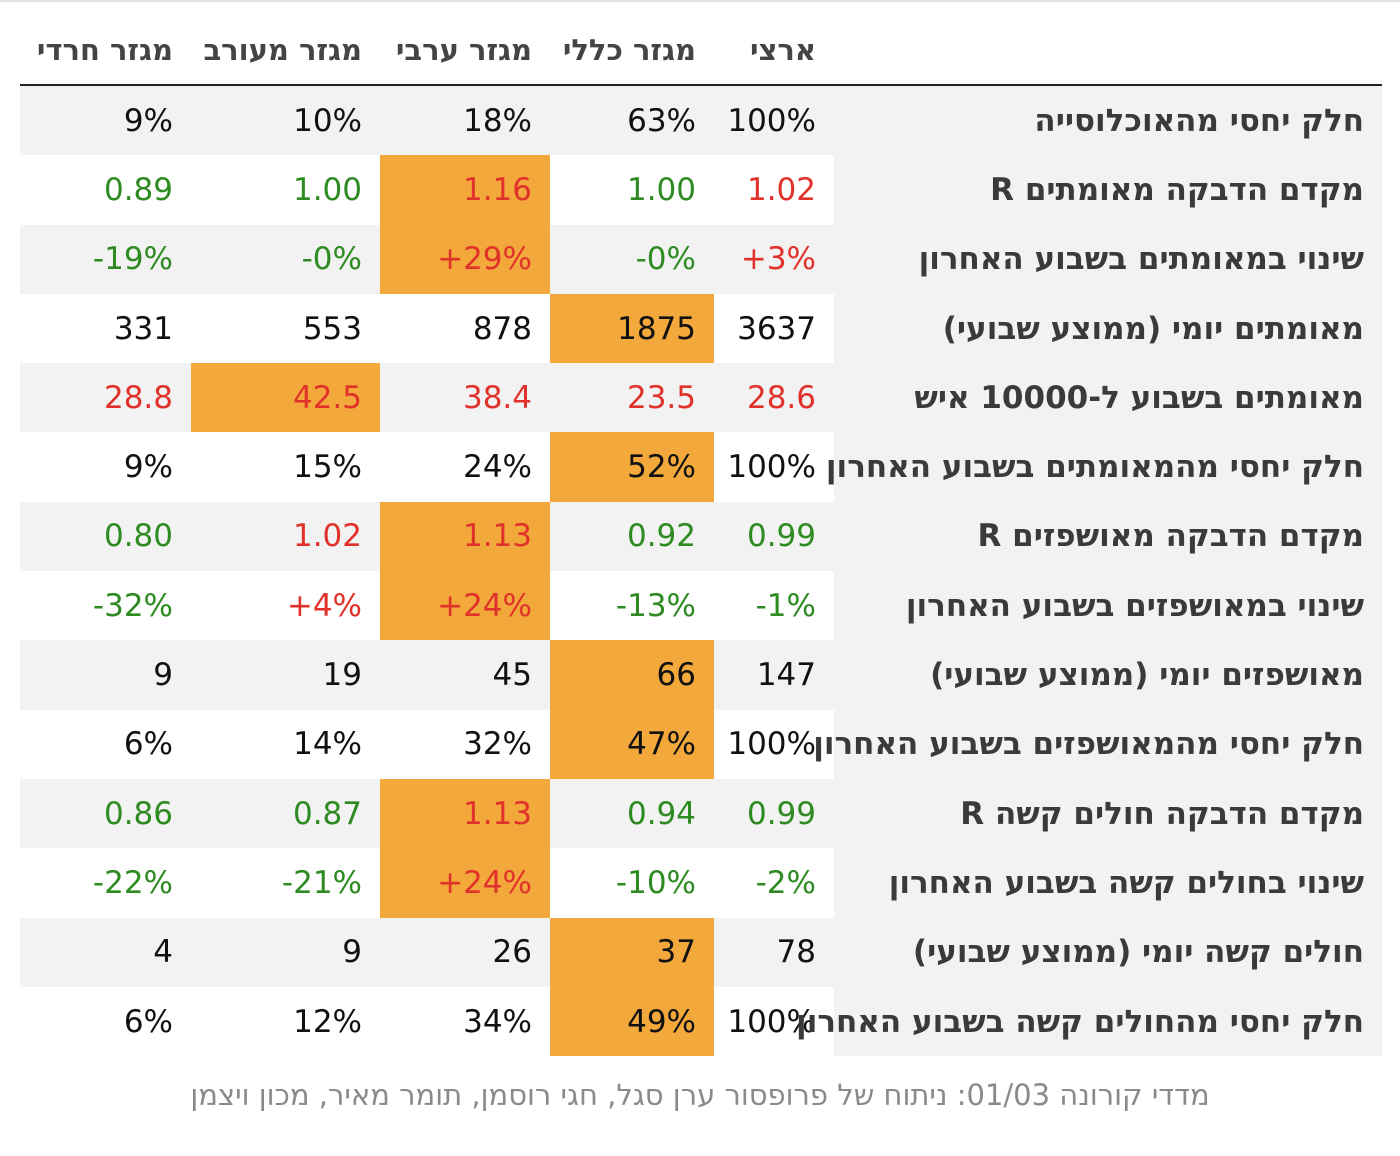 This screenshot has height=1156, width=1400. What do you see at coordinates (632, 606) in the screenshot?
I see `cell-general: -13%` at bounding box center [632, 606].